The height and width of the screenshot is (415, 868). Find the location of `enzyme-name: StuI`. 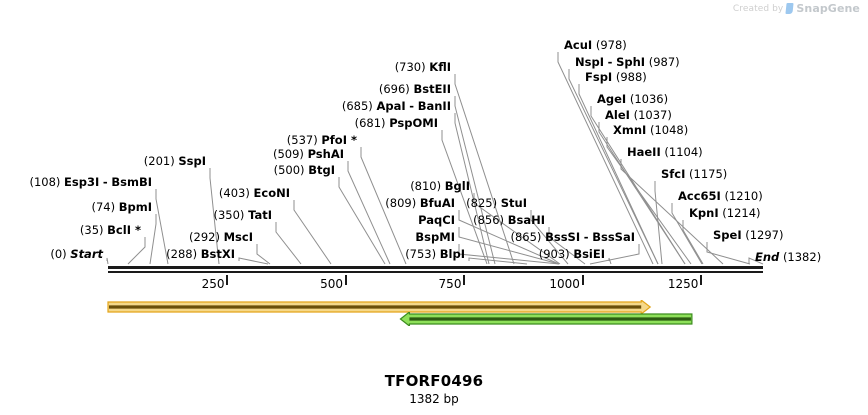

enzyme-name: StuI is located at coordinates (513, 203).